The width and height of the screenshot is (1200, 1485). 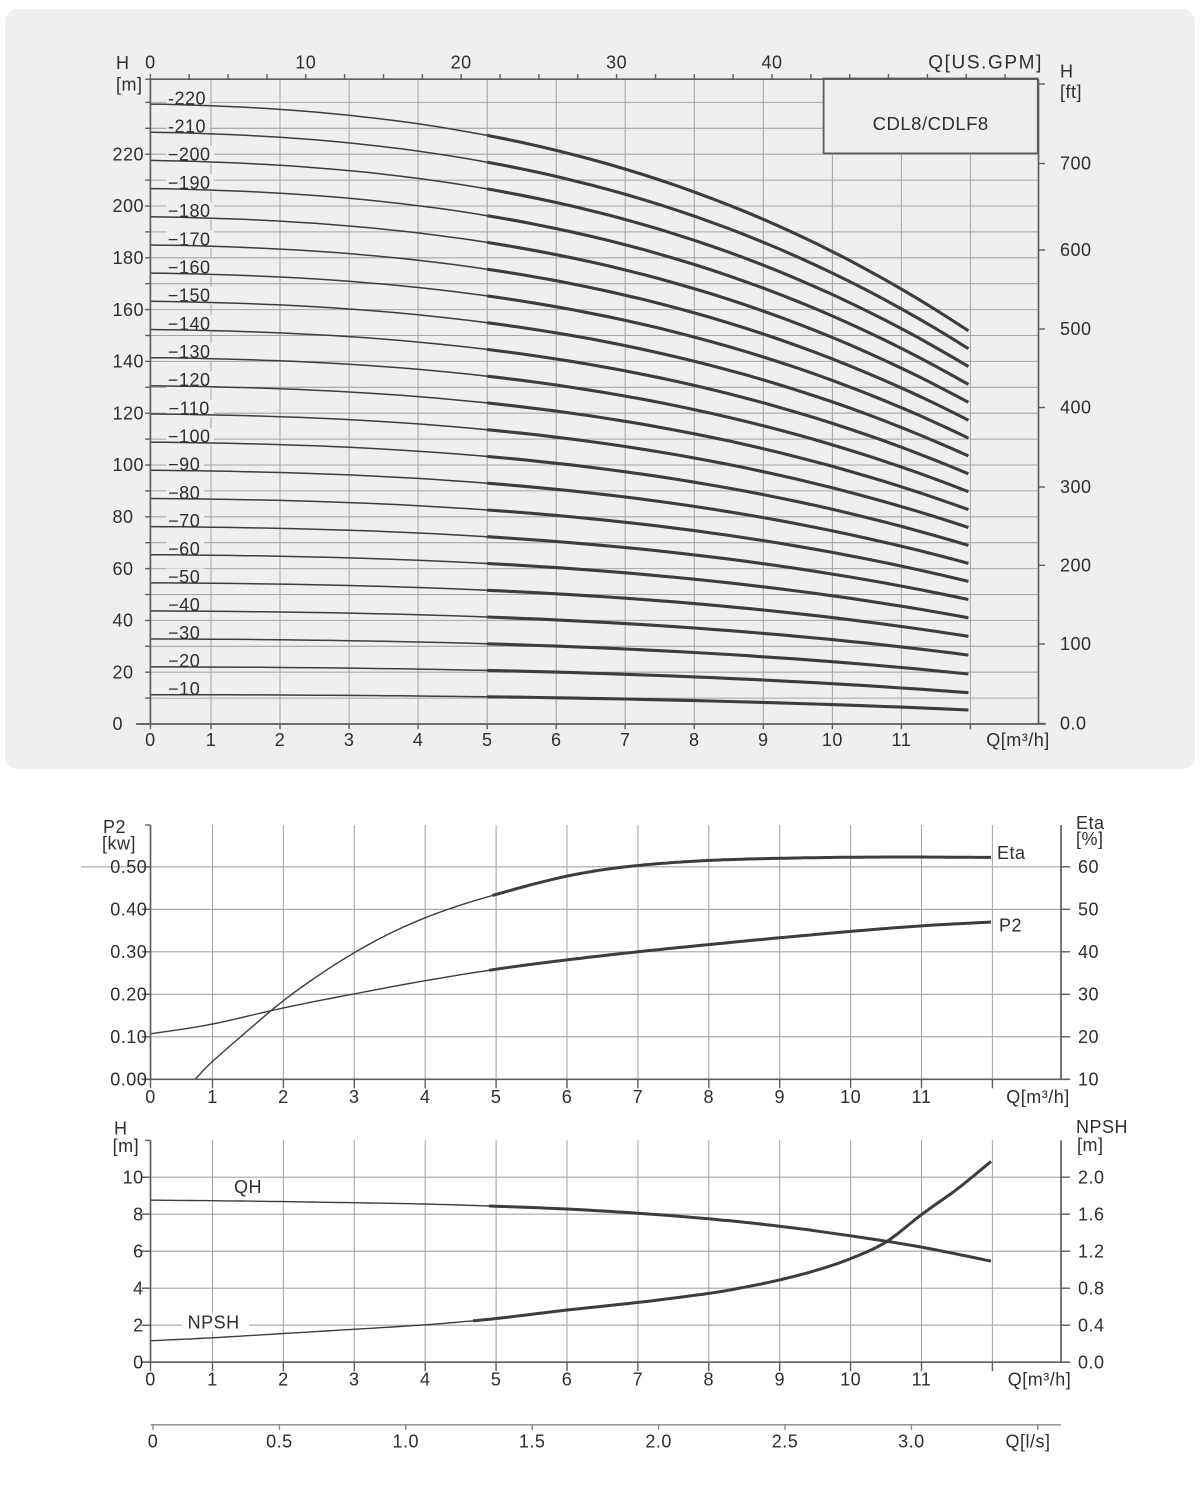 I want to click on svg-text: 0.4, so click(x=1091, y=1325).